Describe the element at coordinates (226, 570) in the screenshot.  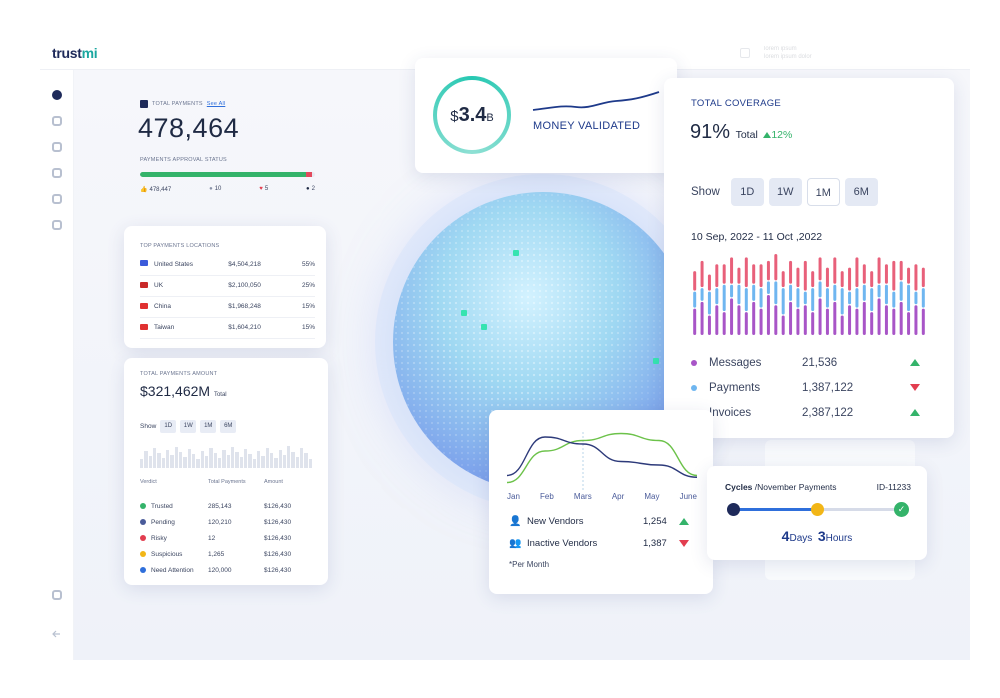
I see `verdict-row: Need Attention 120,000 $126,430` at that location.